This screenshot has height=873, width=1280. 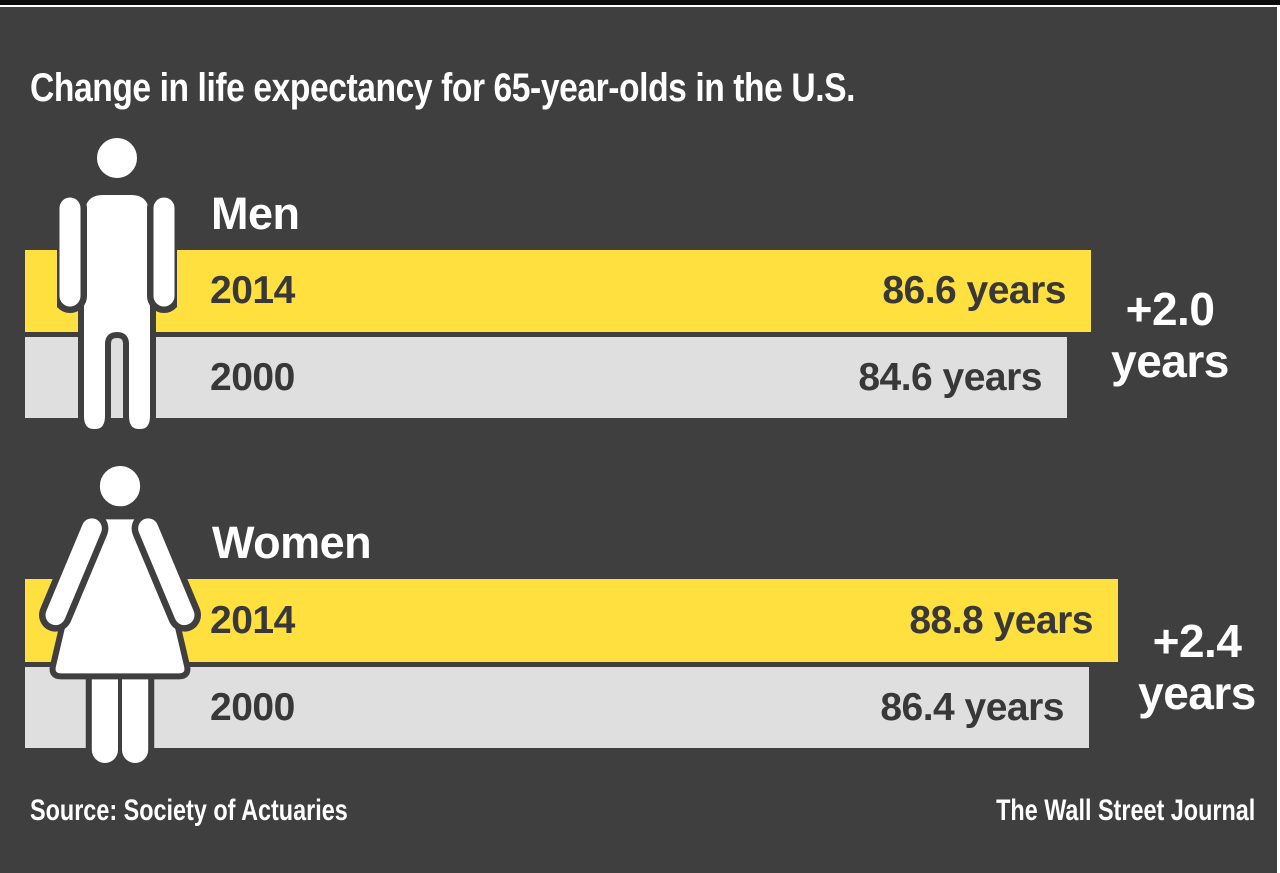 What do you see at coordinates (117, 286) in the screenshot?
I see `male-figure-icon` at bounding box center [117, 286].